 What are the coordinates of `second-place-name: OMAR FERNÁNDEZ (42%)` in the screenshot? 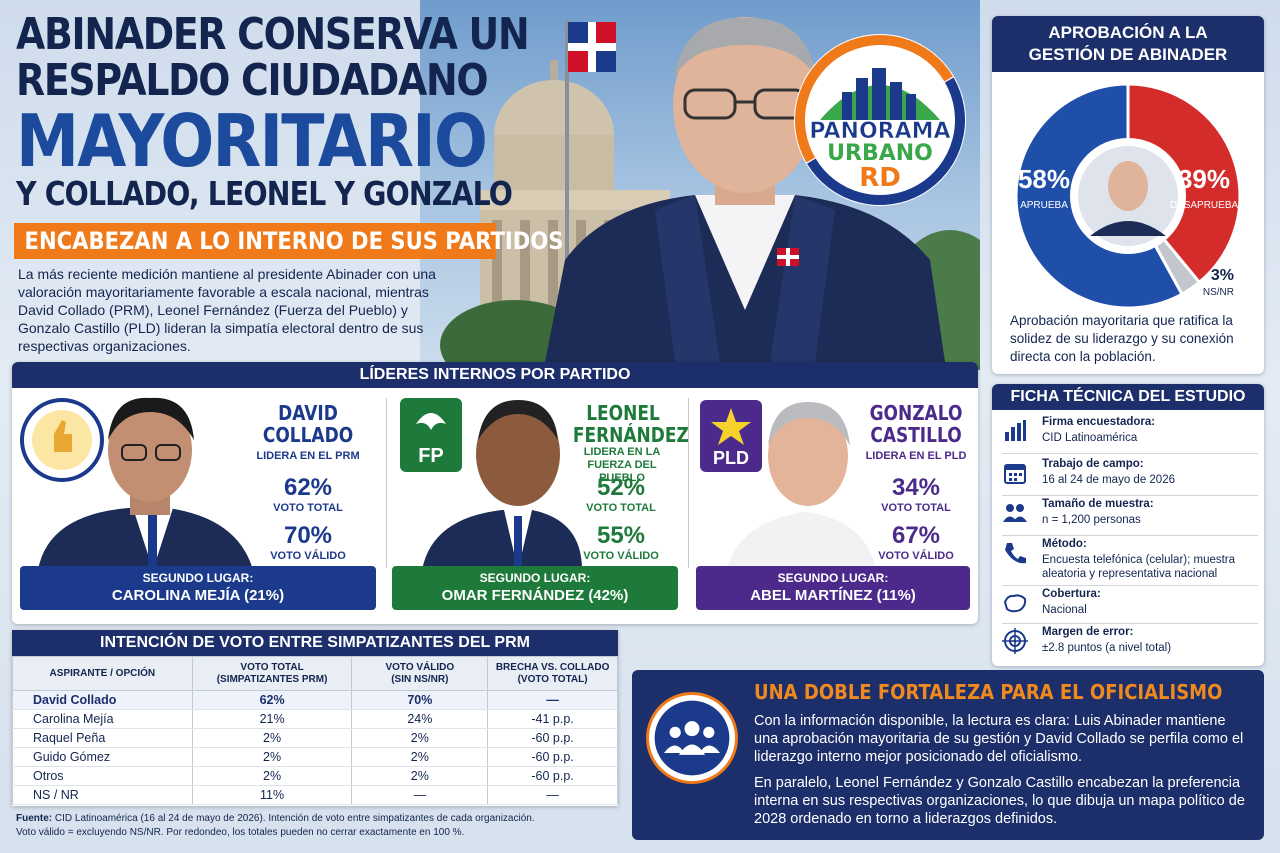 It's located at (535, 595).